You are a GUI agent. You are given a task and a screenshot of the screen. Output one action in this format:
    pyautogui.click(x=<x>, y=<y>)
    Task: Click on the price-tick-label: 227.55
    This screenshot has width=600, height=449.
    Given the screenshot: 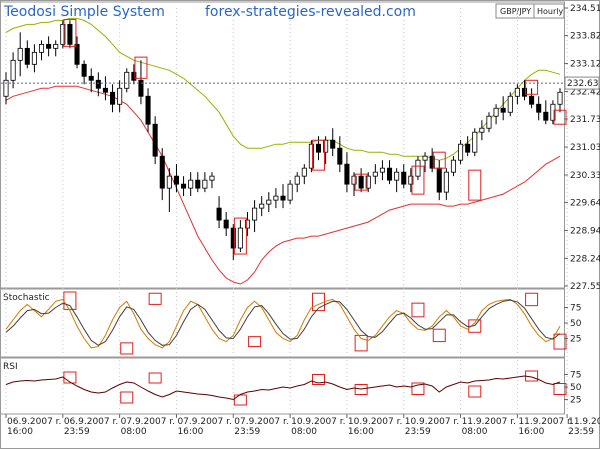 What is the action you would take?
    pyautogui.click(x=585, y=287)
    